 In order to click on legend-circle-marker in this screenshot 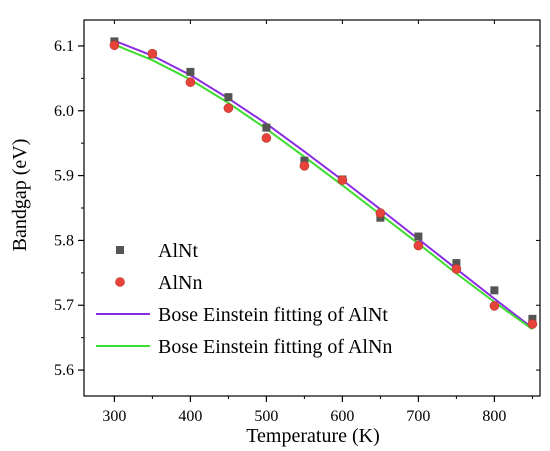, I will do `click(120, 282)`.